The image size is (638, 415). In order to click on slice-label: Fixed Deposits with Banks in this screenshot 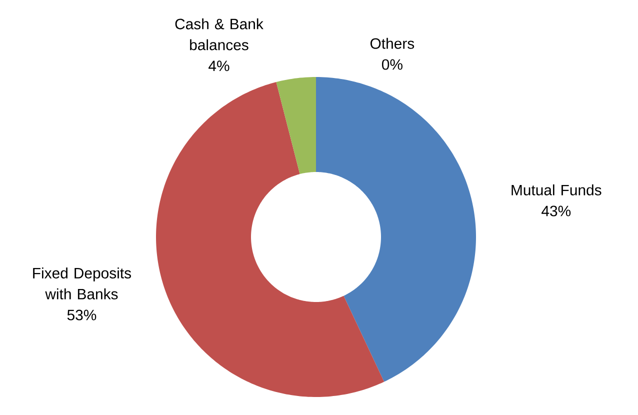, I will do `click(82, 284)`.